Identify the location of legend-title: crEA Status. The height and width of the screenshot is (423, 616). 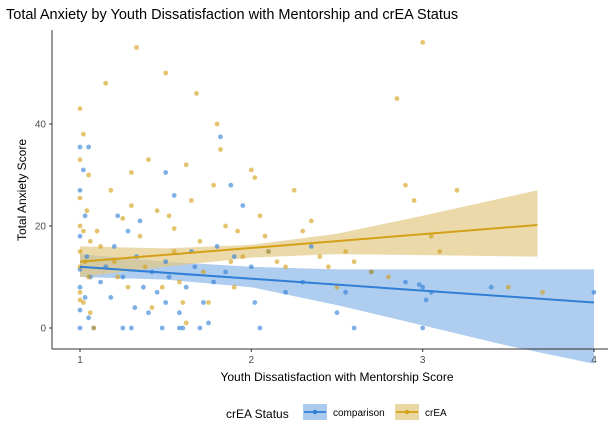
(257, 414).